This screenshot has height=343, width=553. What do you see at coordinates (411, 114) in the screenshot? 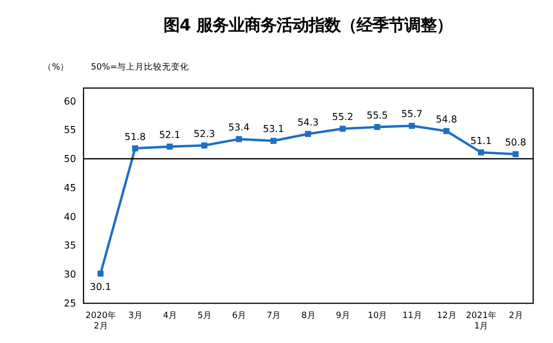
I see `data-label: 55.7` at bounding box center [411, 114].